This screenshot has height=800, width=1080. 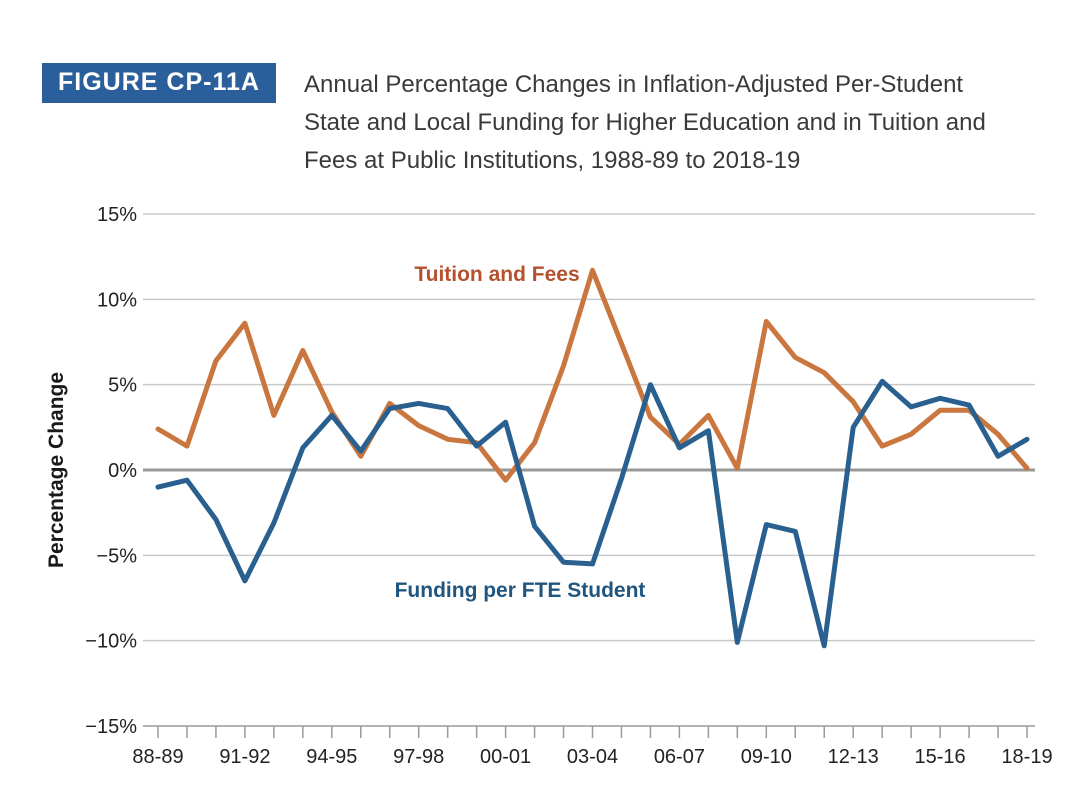 I want to click on series-label-funding-per-fte-student: Funding per FTE Student, so click(x=520, y=590).